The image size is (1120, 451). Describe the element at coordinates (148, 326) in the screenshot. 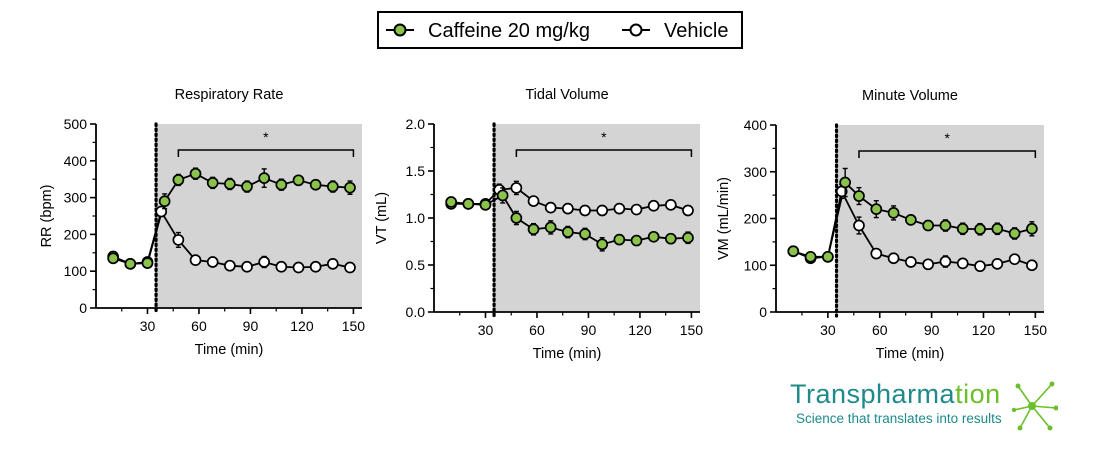

I see `rr-x-tick-label: 30` at that location.